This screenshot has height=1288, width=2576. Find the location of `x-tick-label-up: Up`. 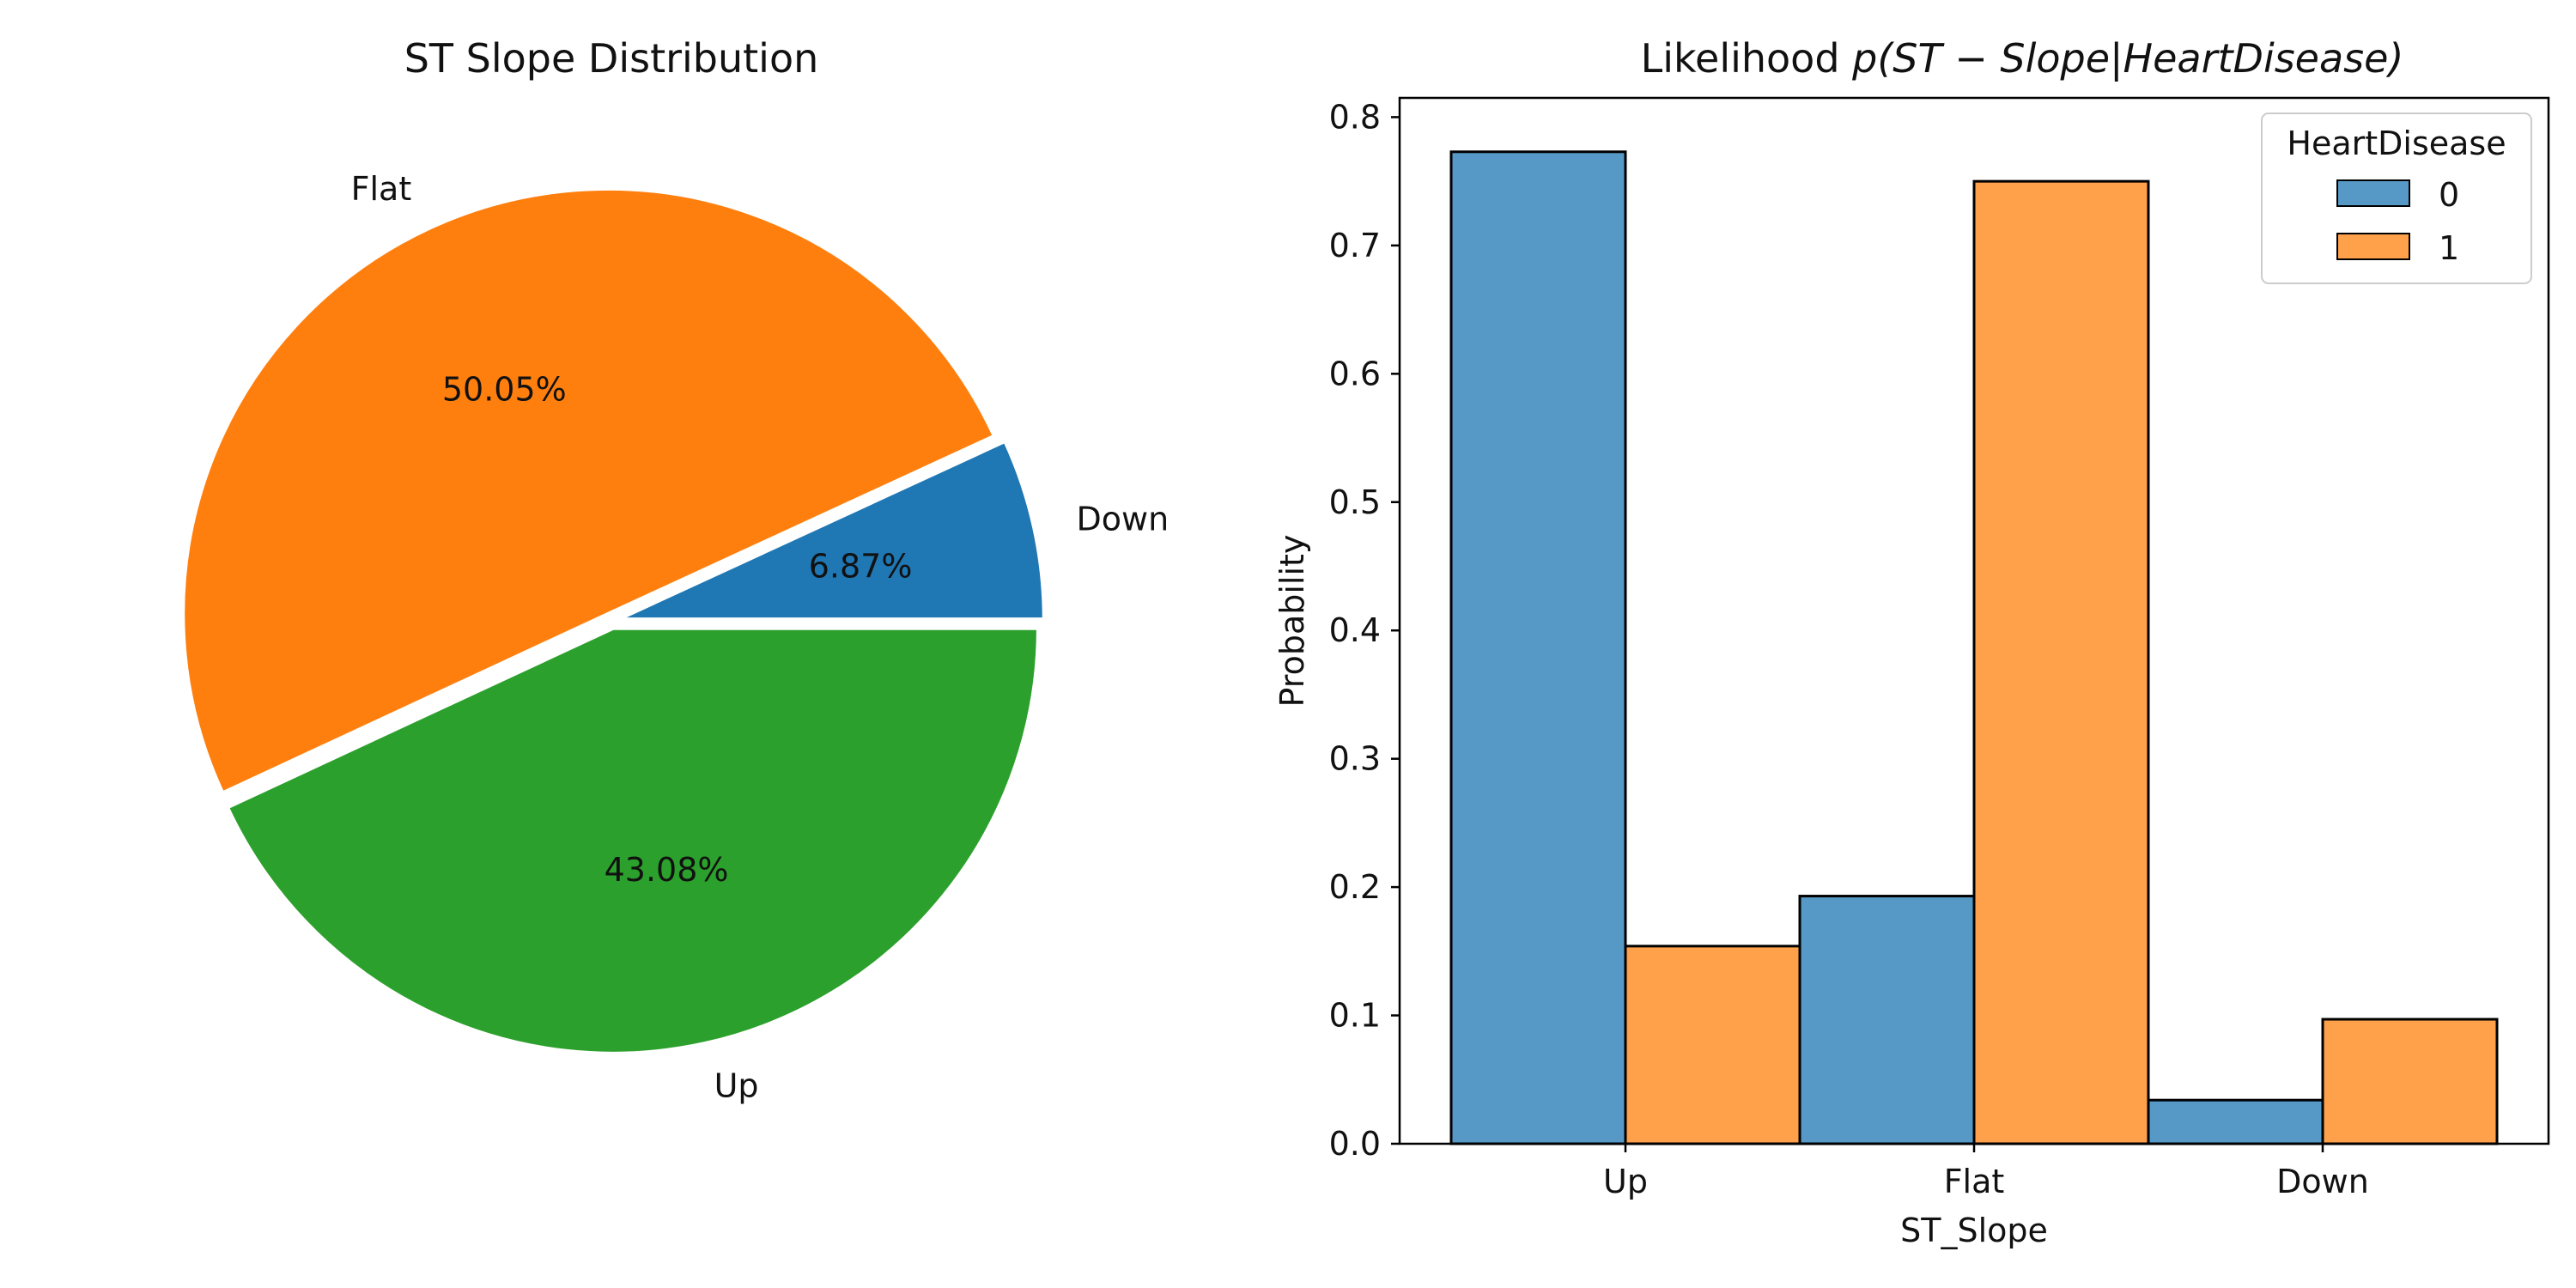

x-tick-label-up: Up is located at coordinates (1625, 1181).